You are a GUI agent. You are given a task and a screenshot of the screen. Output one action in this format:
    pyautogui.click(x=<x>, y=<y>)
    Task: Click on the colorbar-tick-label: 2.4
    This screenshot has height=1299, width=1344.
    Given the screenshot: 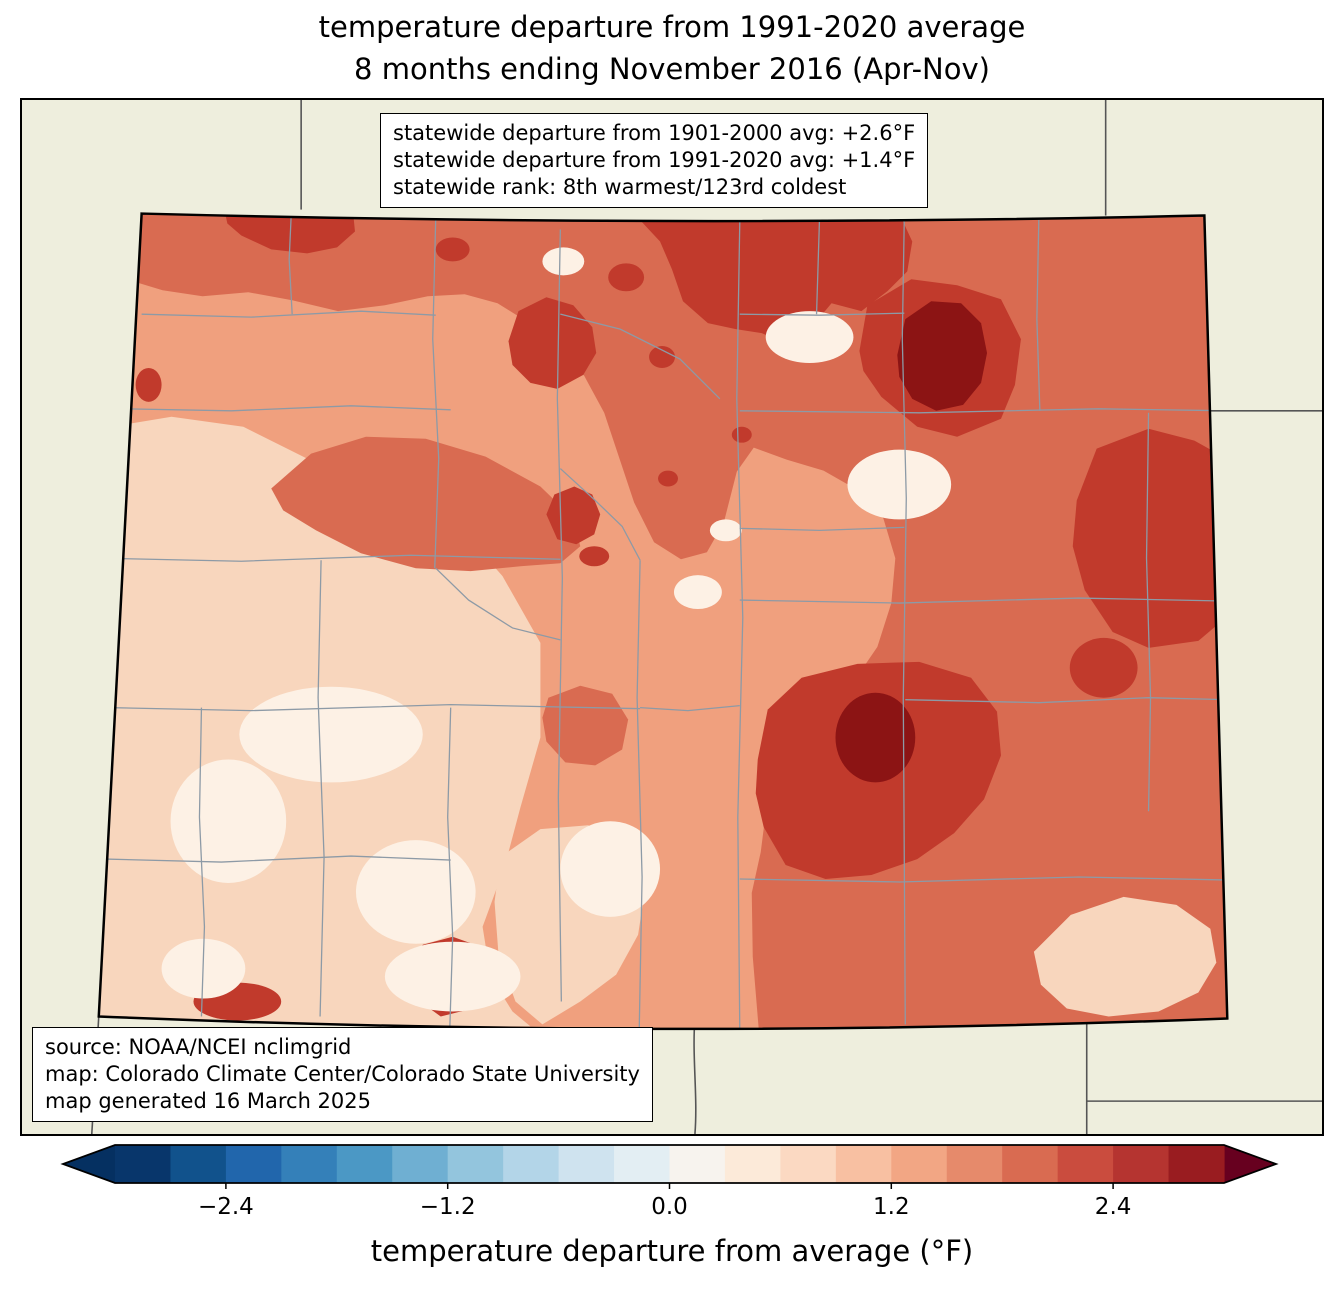 What is the action you would take?
    pyautogui.click(x=1113, y=1207)
    